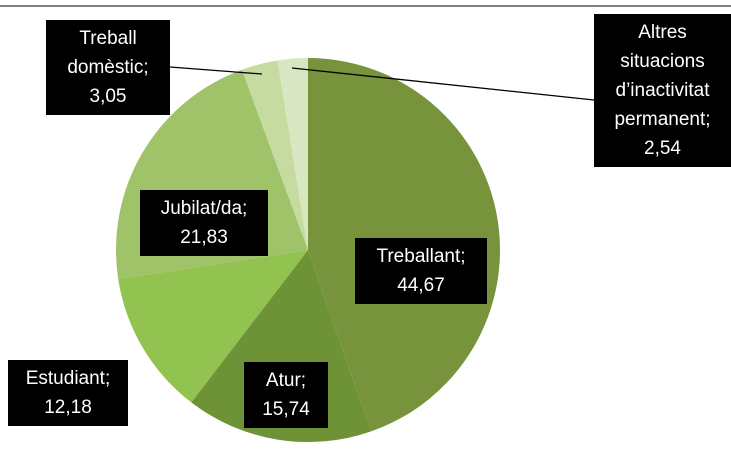 The width and height of the screenshot is (731, 454). Describe the element at coordinates (204, 223) in the screenshot. I see `data-label: Jubilat/da; 21,83` at that location.